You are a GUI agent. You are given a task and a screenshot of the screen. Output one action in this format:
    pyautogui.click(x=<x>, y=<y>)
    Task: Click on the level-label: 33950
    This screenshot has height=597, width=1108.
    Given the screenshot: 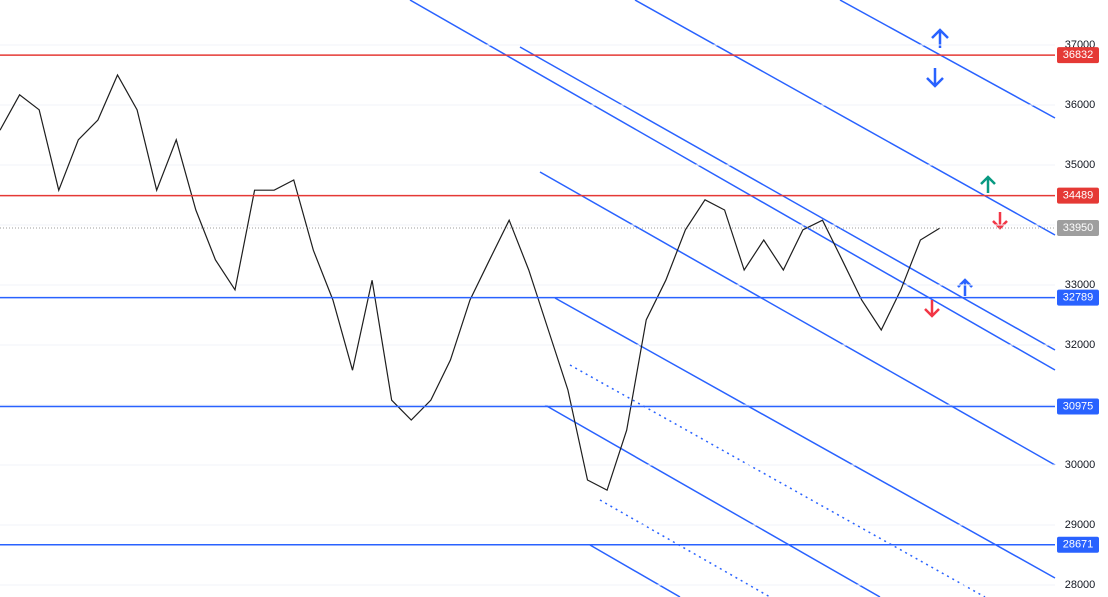 What is the action you would take?
    pyautogui.click(x=1078, y=228)
    